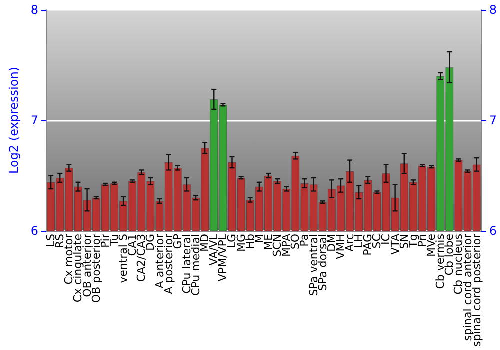 Image resolution: width=500 pixels, height=350 pixels. I want to click on y2-tick-label: 6, so click(493, 231).